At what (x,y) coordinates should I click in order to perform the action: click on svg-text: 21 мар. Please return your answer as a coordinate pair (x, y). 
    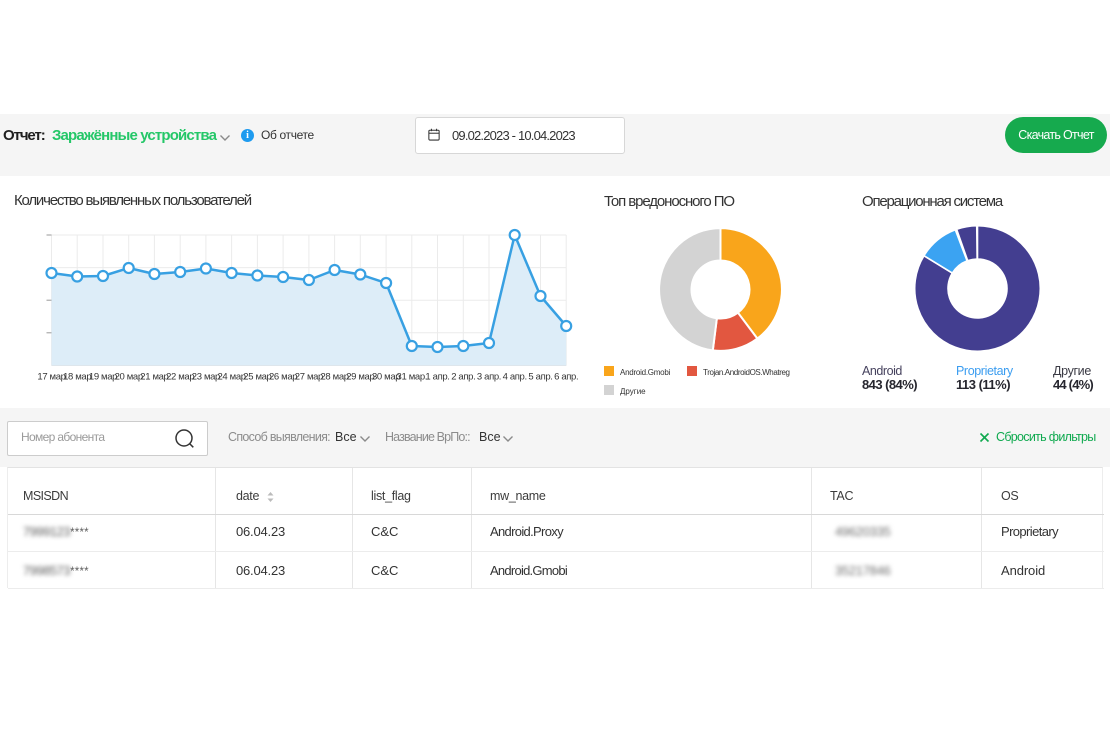
    Looking at the image, I should click on (154, 377).